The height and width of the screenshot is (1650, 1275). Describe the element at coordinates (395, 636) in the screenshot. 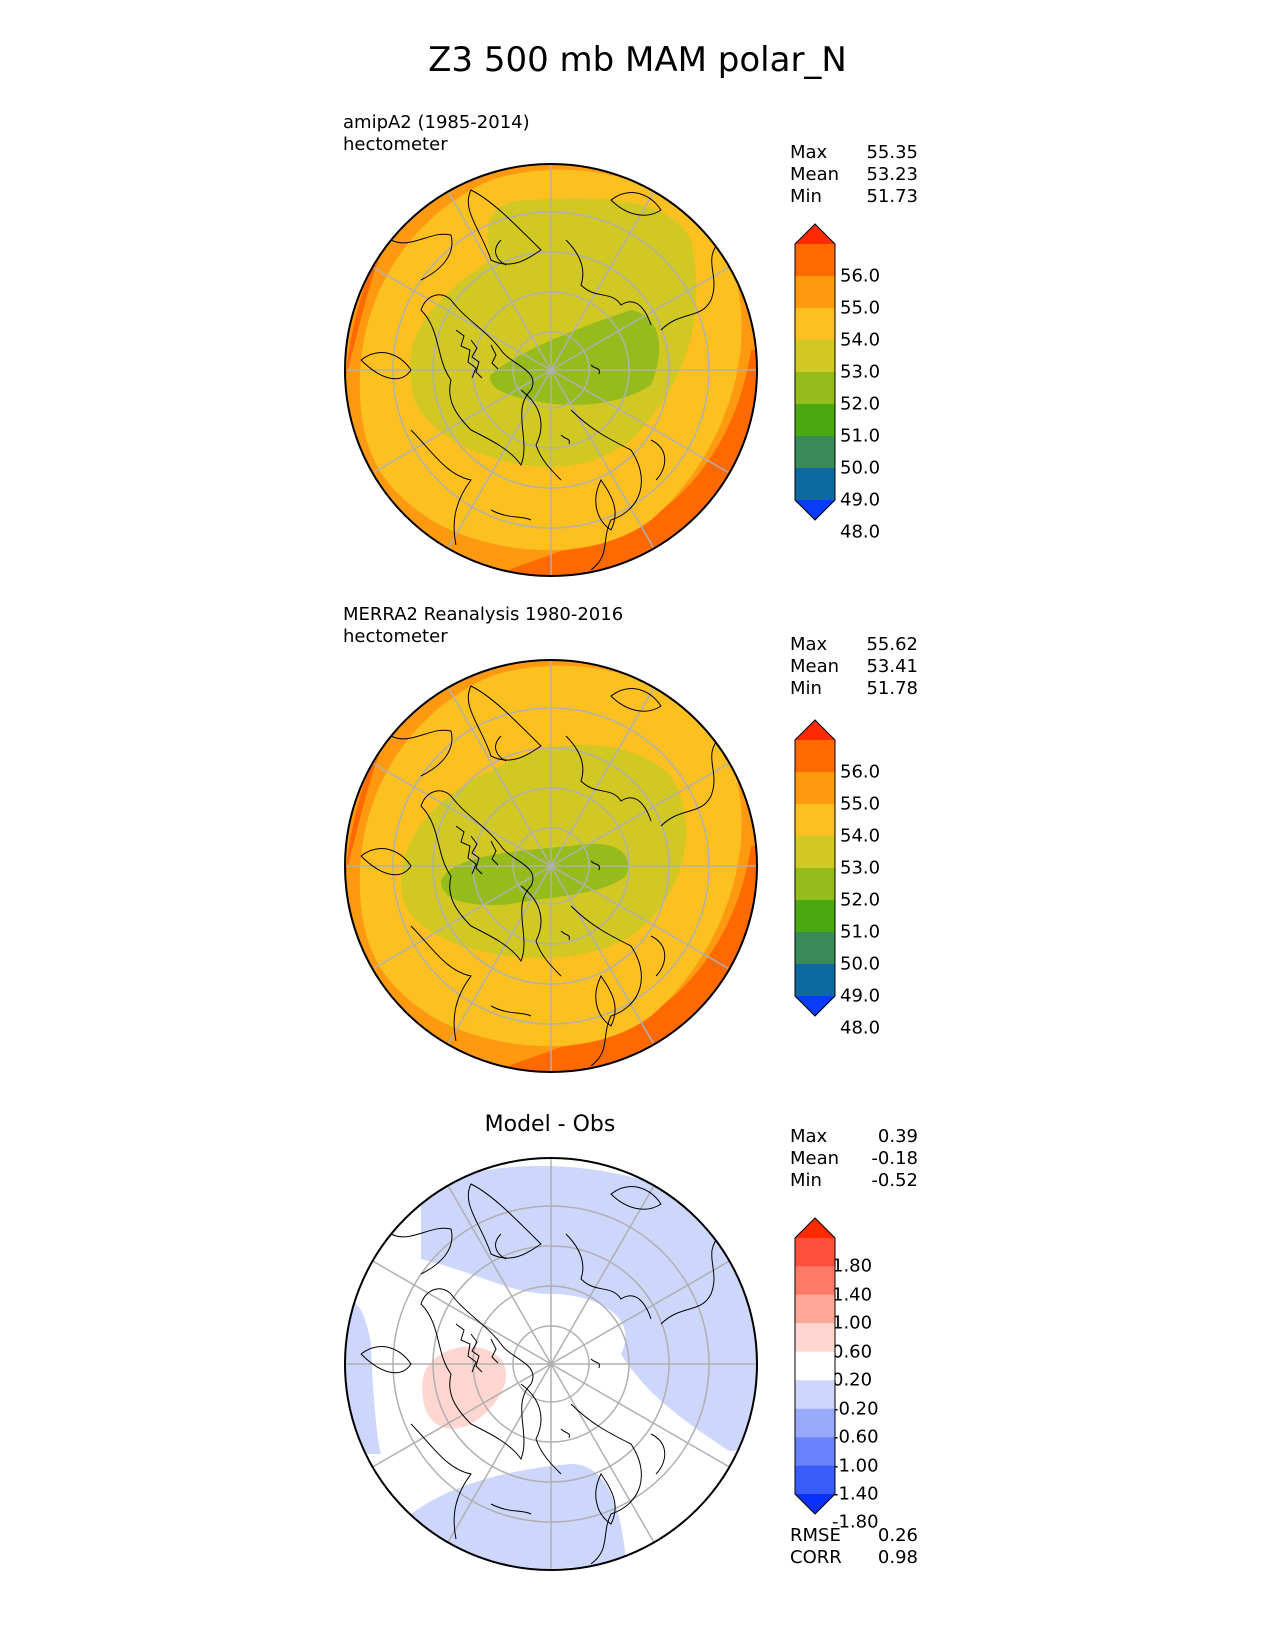

I see `obs-units: hectometer` at that location.